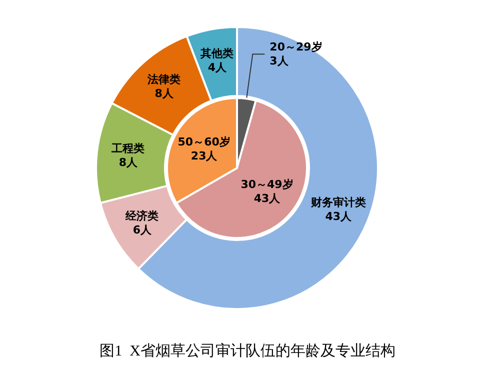 This screenshot has width=479, height=372. I want to click on slice-label: 其他类, so click(217, 53).